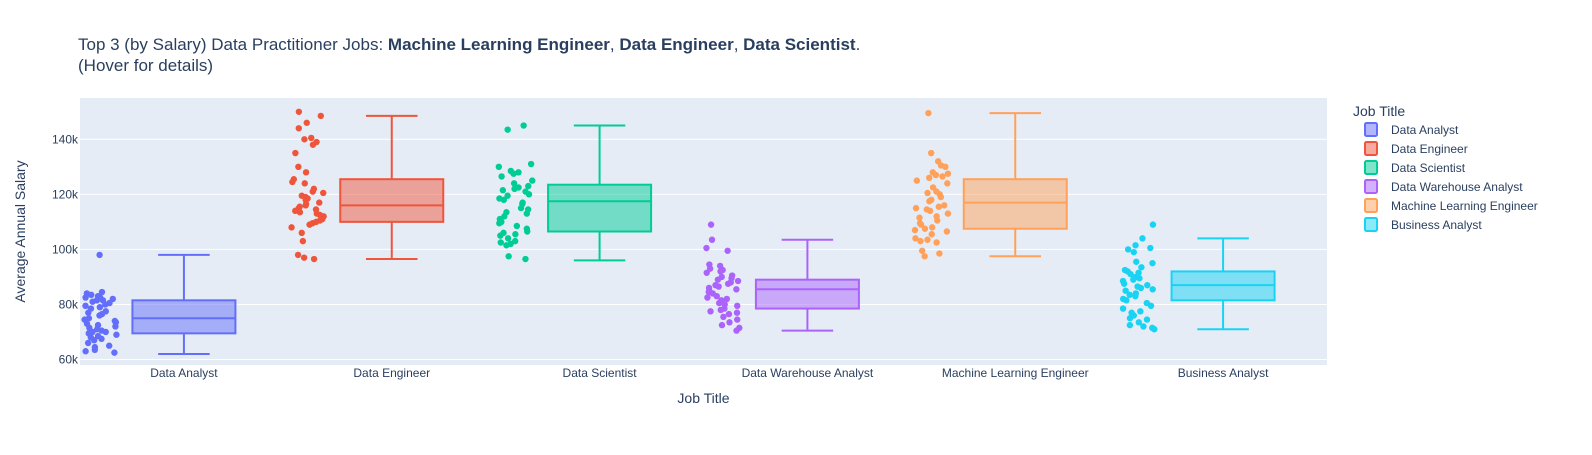 Image resolution: width=1592 pixels, height=455 pixels. What do you see at coordinates (1411, 129) in the screenshot?
I see `legend-item-data-analyst: Data Analyst` at bounding box center [1411, 129].